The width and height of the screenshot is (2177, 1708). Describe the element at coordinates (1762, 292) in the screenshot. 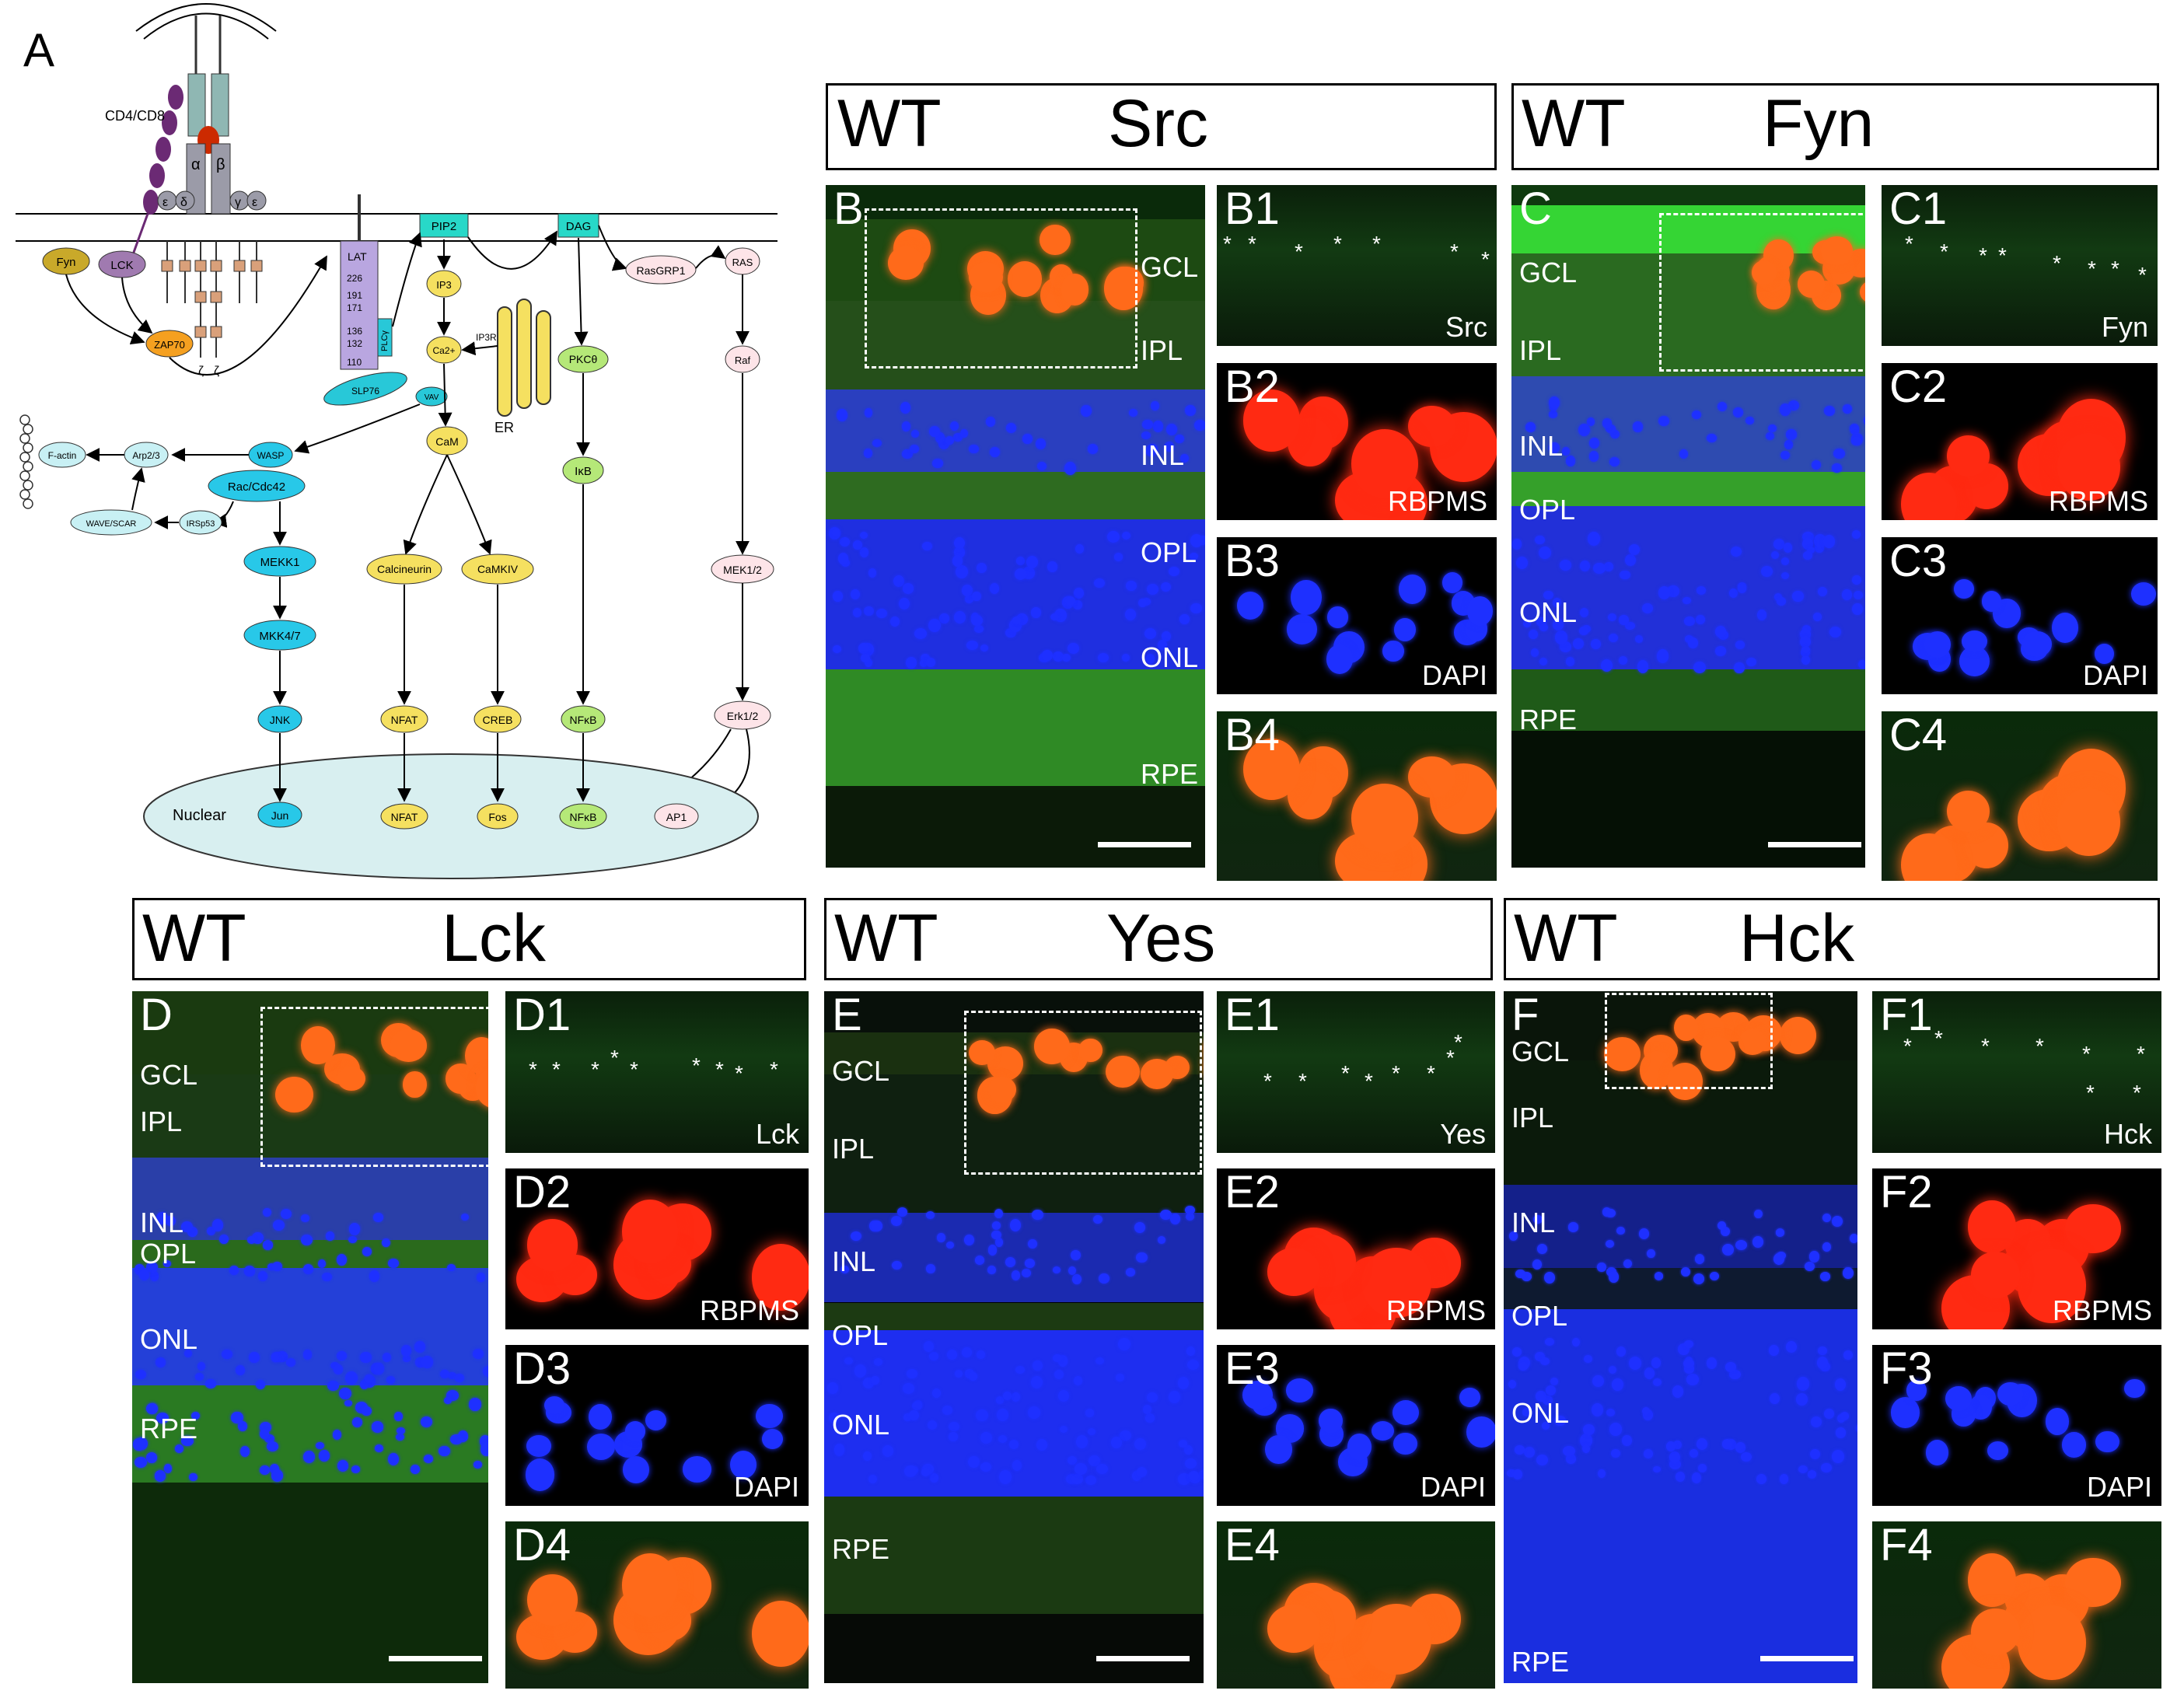

I see `inset-region-box` at that location.